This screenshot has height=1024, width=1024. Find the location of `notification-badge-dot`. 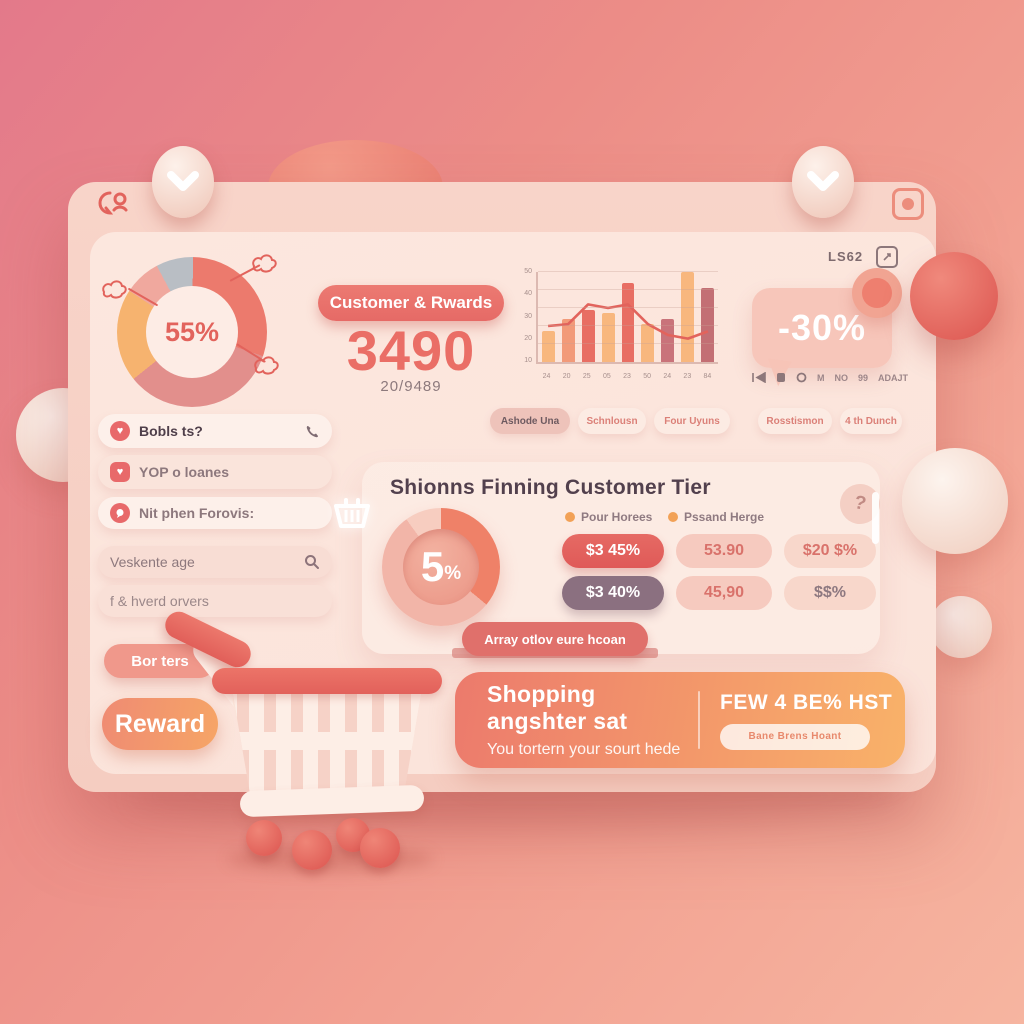

notification-badge-dot is located at coordinates (877, 293).